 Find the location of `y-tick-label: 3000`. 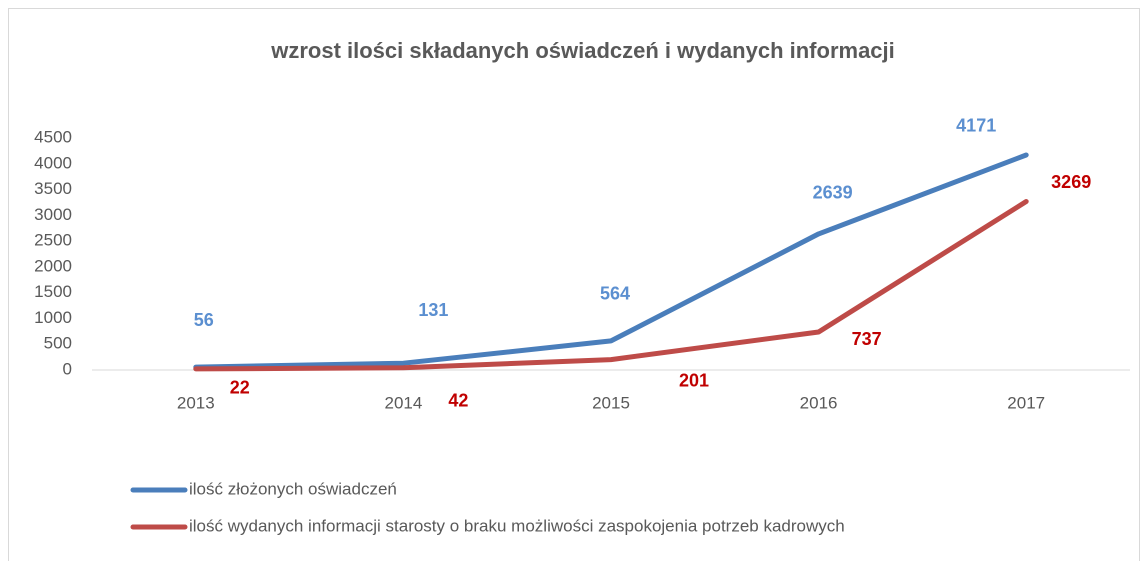

y-tick-label: 3000 is located at coordinates (53, 214).